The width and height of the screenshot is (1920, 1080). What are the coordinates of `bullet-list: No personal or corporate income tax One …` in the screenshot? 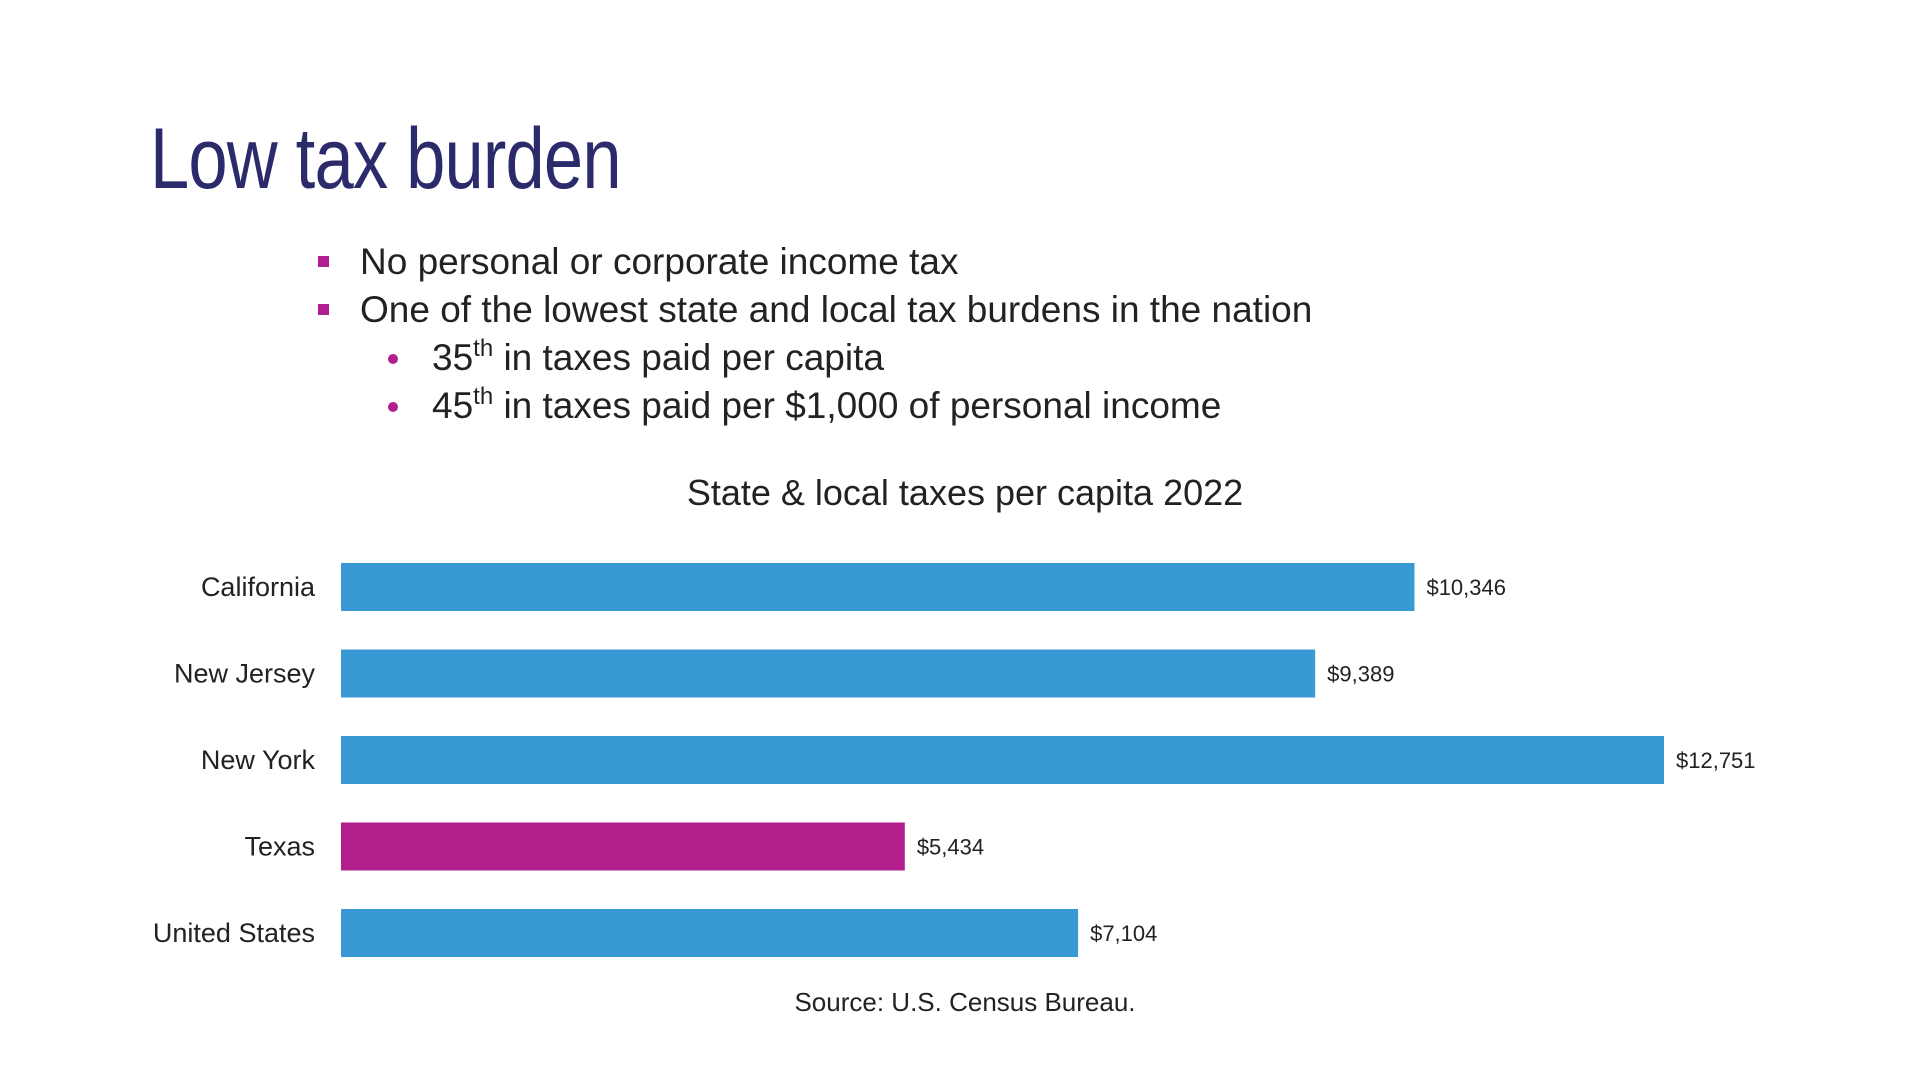 It's located at (813, 334).